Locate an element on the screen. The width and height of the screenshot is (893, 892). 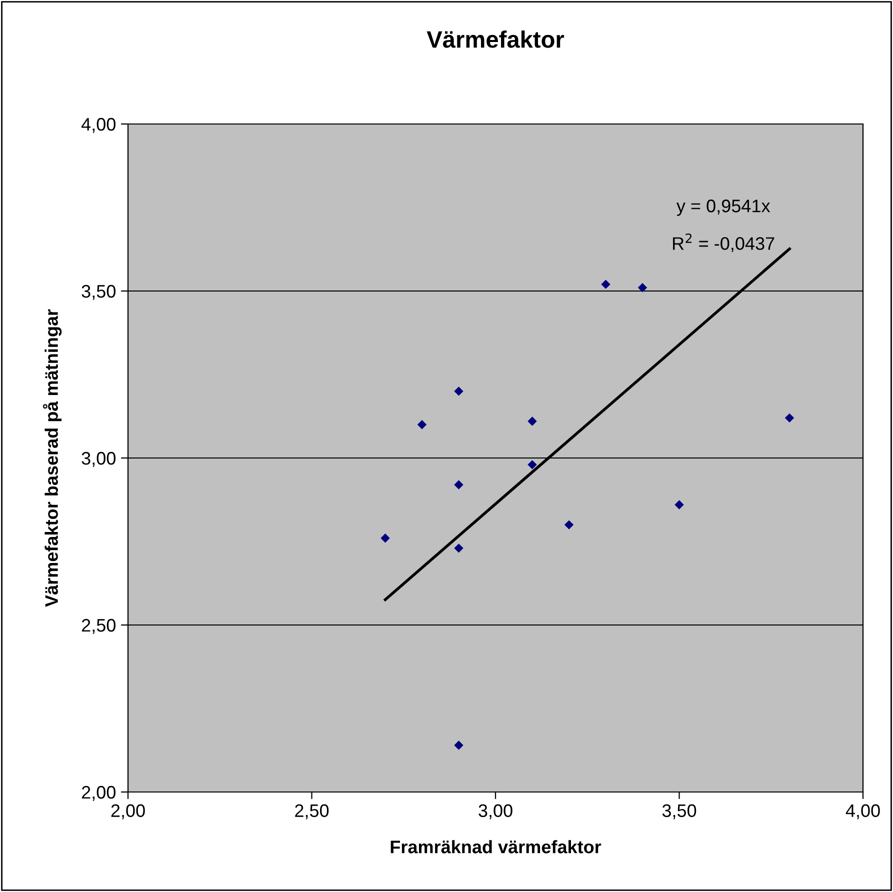
annotation: R$^{2}$ = -0,0437 is located at coordinates (723, 242).